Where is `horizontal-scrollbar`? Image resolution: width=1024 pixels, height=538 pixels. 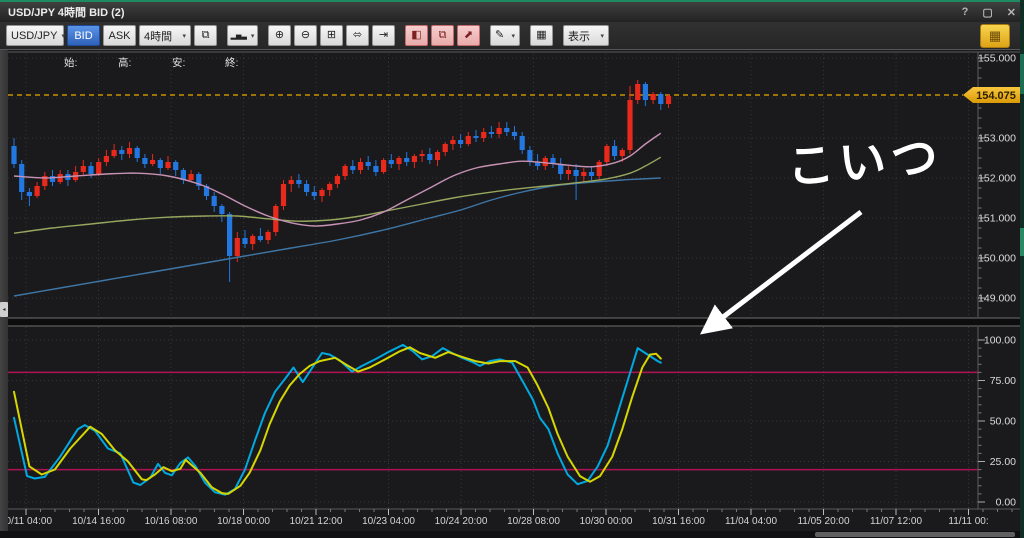 horizontal-scrollbar is located at coordinates (510, 534).